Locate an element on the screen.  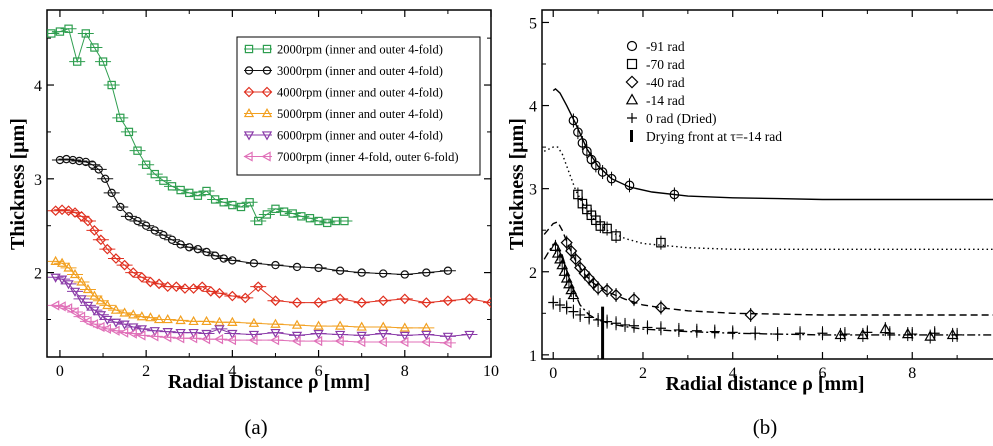
legend-label: 6000rpm (inner and outer 4-fold) is located at coordinates (360, 136).